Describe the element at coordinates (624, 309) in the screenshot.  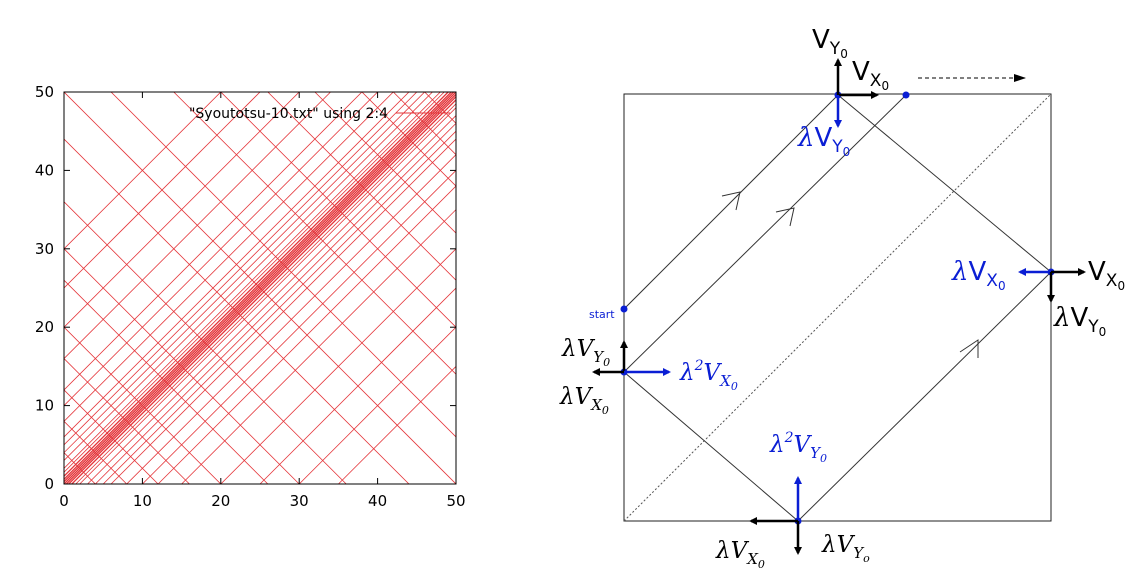
I see `start-point` at that location.